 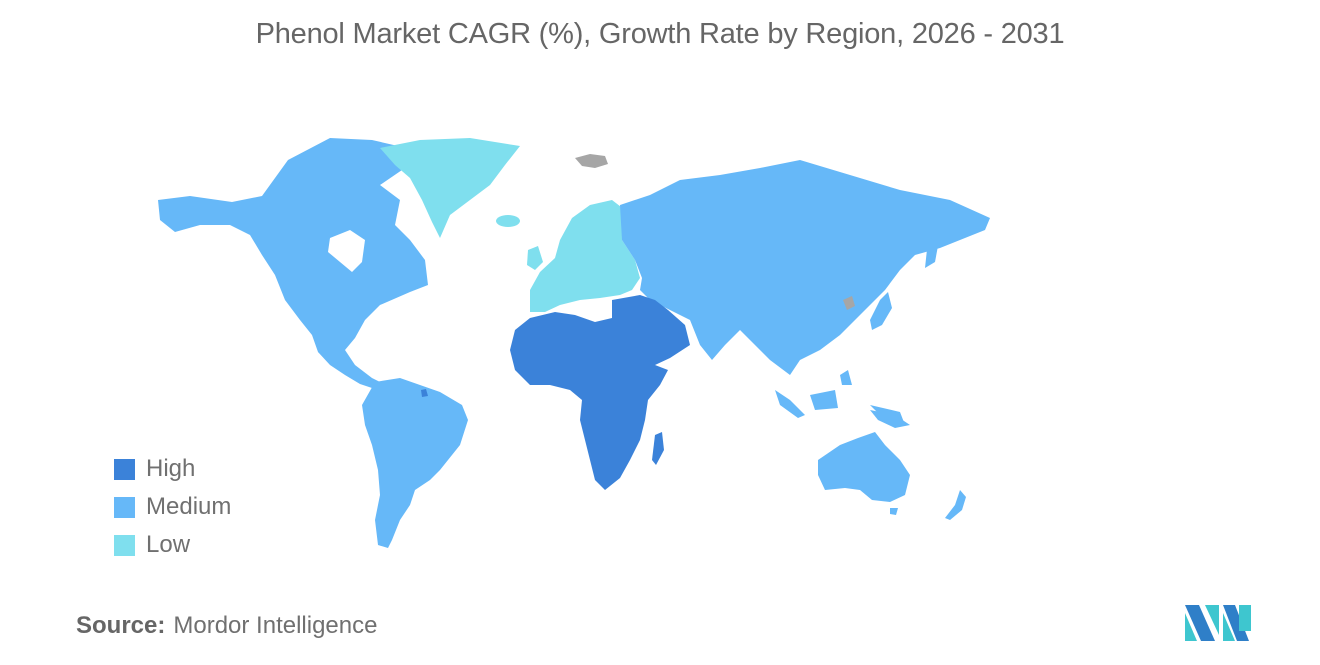 What do you see at coordinates (124, 507) in the screenshot?
I see `legend-swatch-medium` at bounding box center [124, 507].